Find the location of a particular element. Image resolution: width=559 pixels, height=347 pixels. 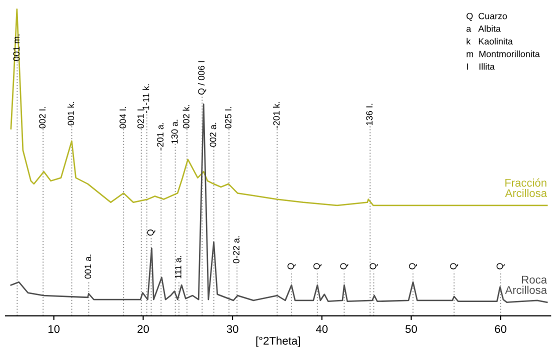

x-tick-label: 60 is located at coordinates (500, 329).